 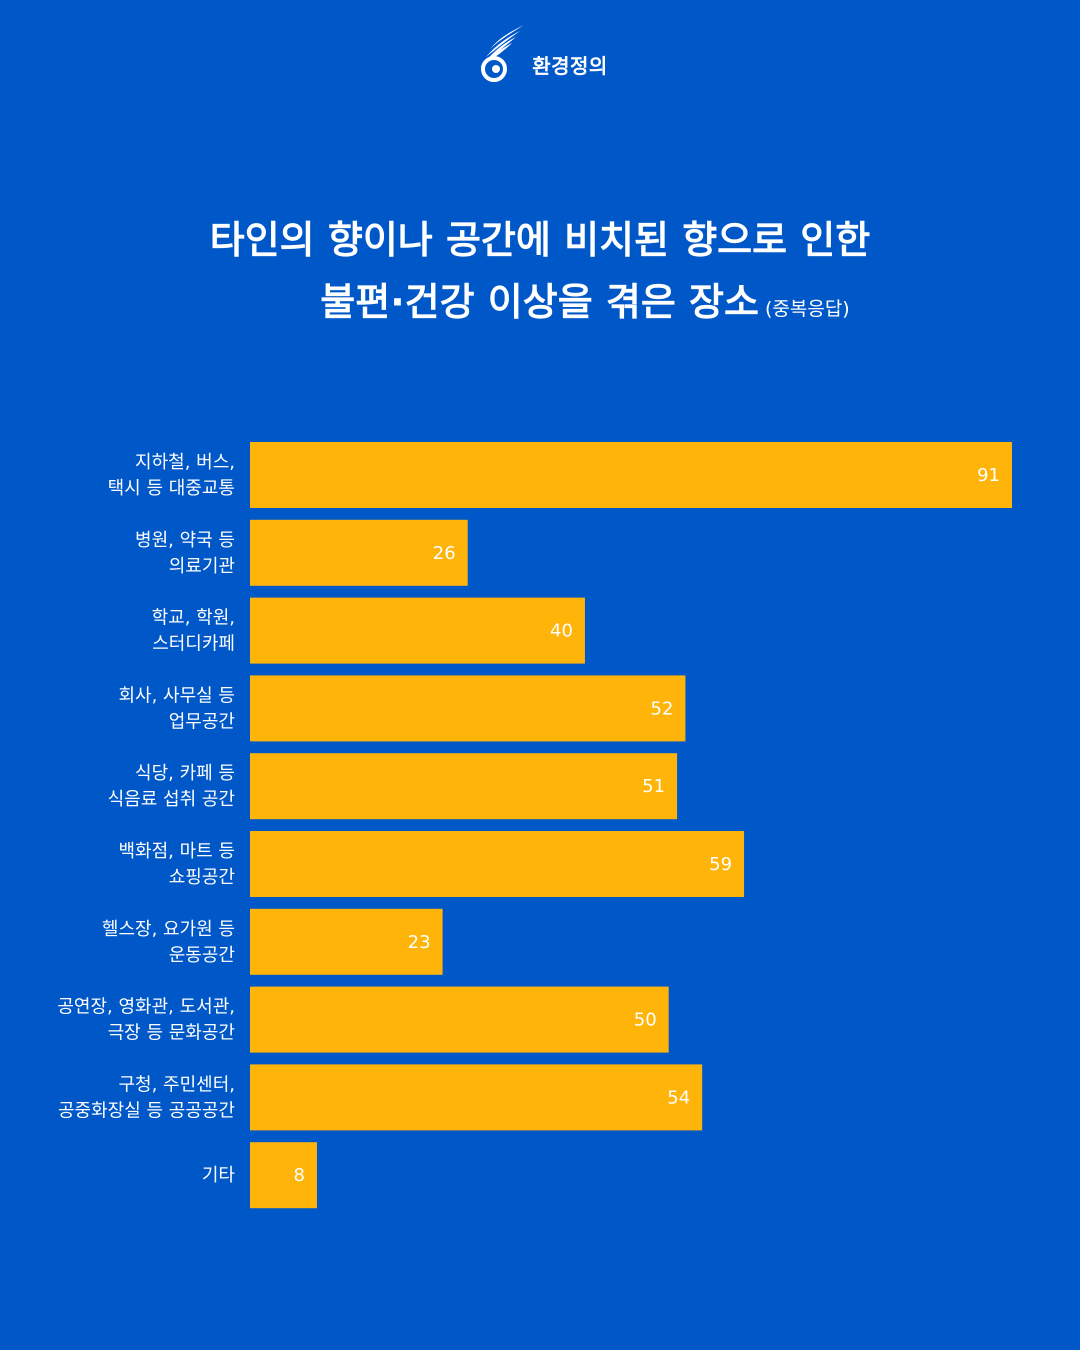 I want to click on chart-title-line-2: 불편·건강 이상을 겪은 장소 (중복응답), so click(x=540, y=303).